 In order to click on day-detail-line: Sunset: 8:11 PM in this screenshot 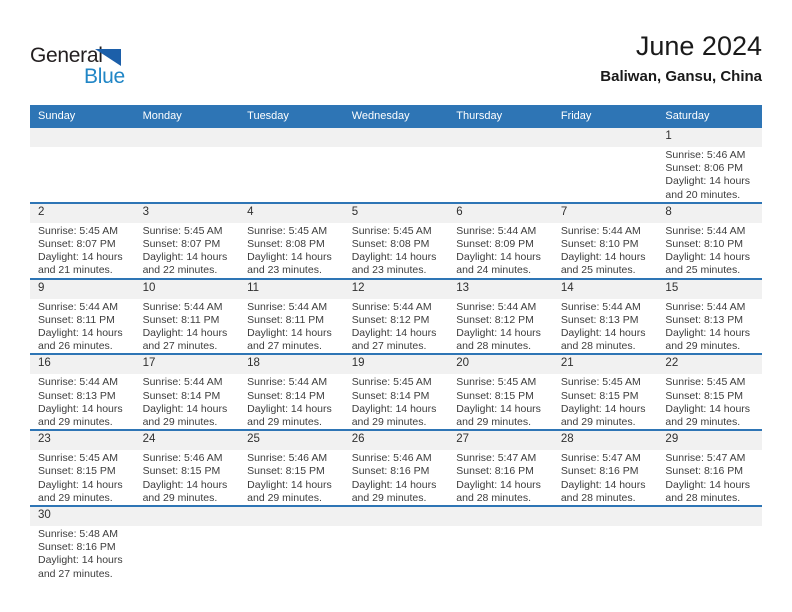, I will do `click(76, 319)`.